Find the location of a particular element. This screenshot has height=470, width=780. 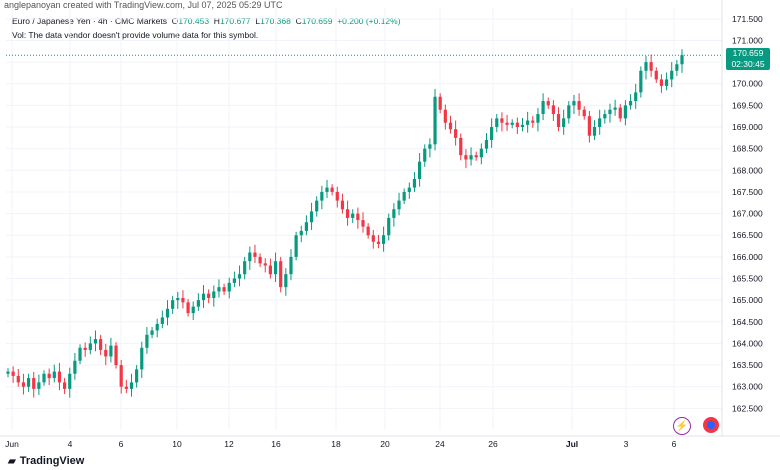

y-tick-label: 166.500 is located at coordinates (747, 235).